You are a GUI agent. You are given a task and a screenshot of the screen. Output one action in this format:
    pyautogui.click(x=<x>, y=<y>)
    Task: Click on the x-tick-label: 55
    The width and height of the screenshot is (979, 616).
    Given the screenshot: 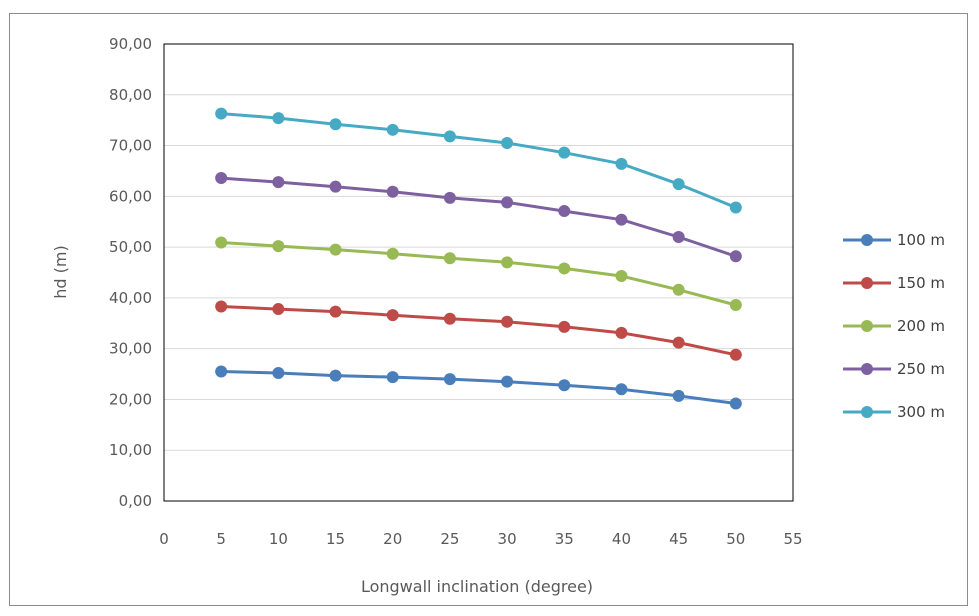 What is the action you would take?
    pyautogui.click(x=792, y=539)
    